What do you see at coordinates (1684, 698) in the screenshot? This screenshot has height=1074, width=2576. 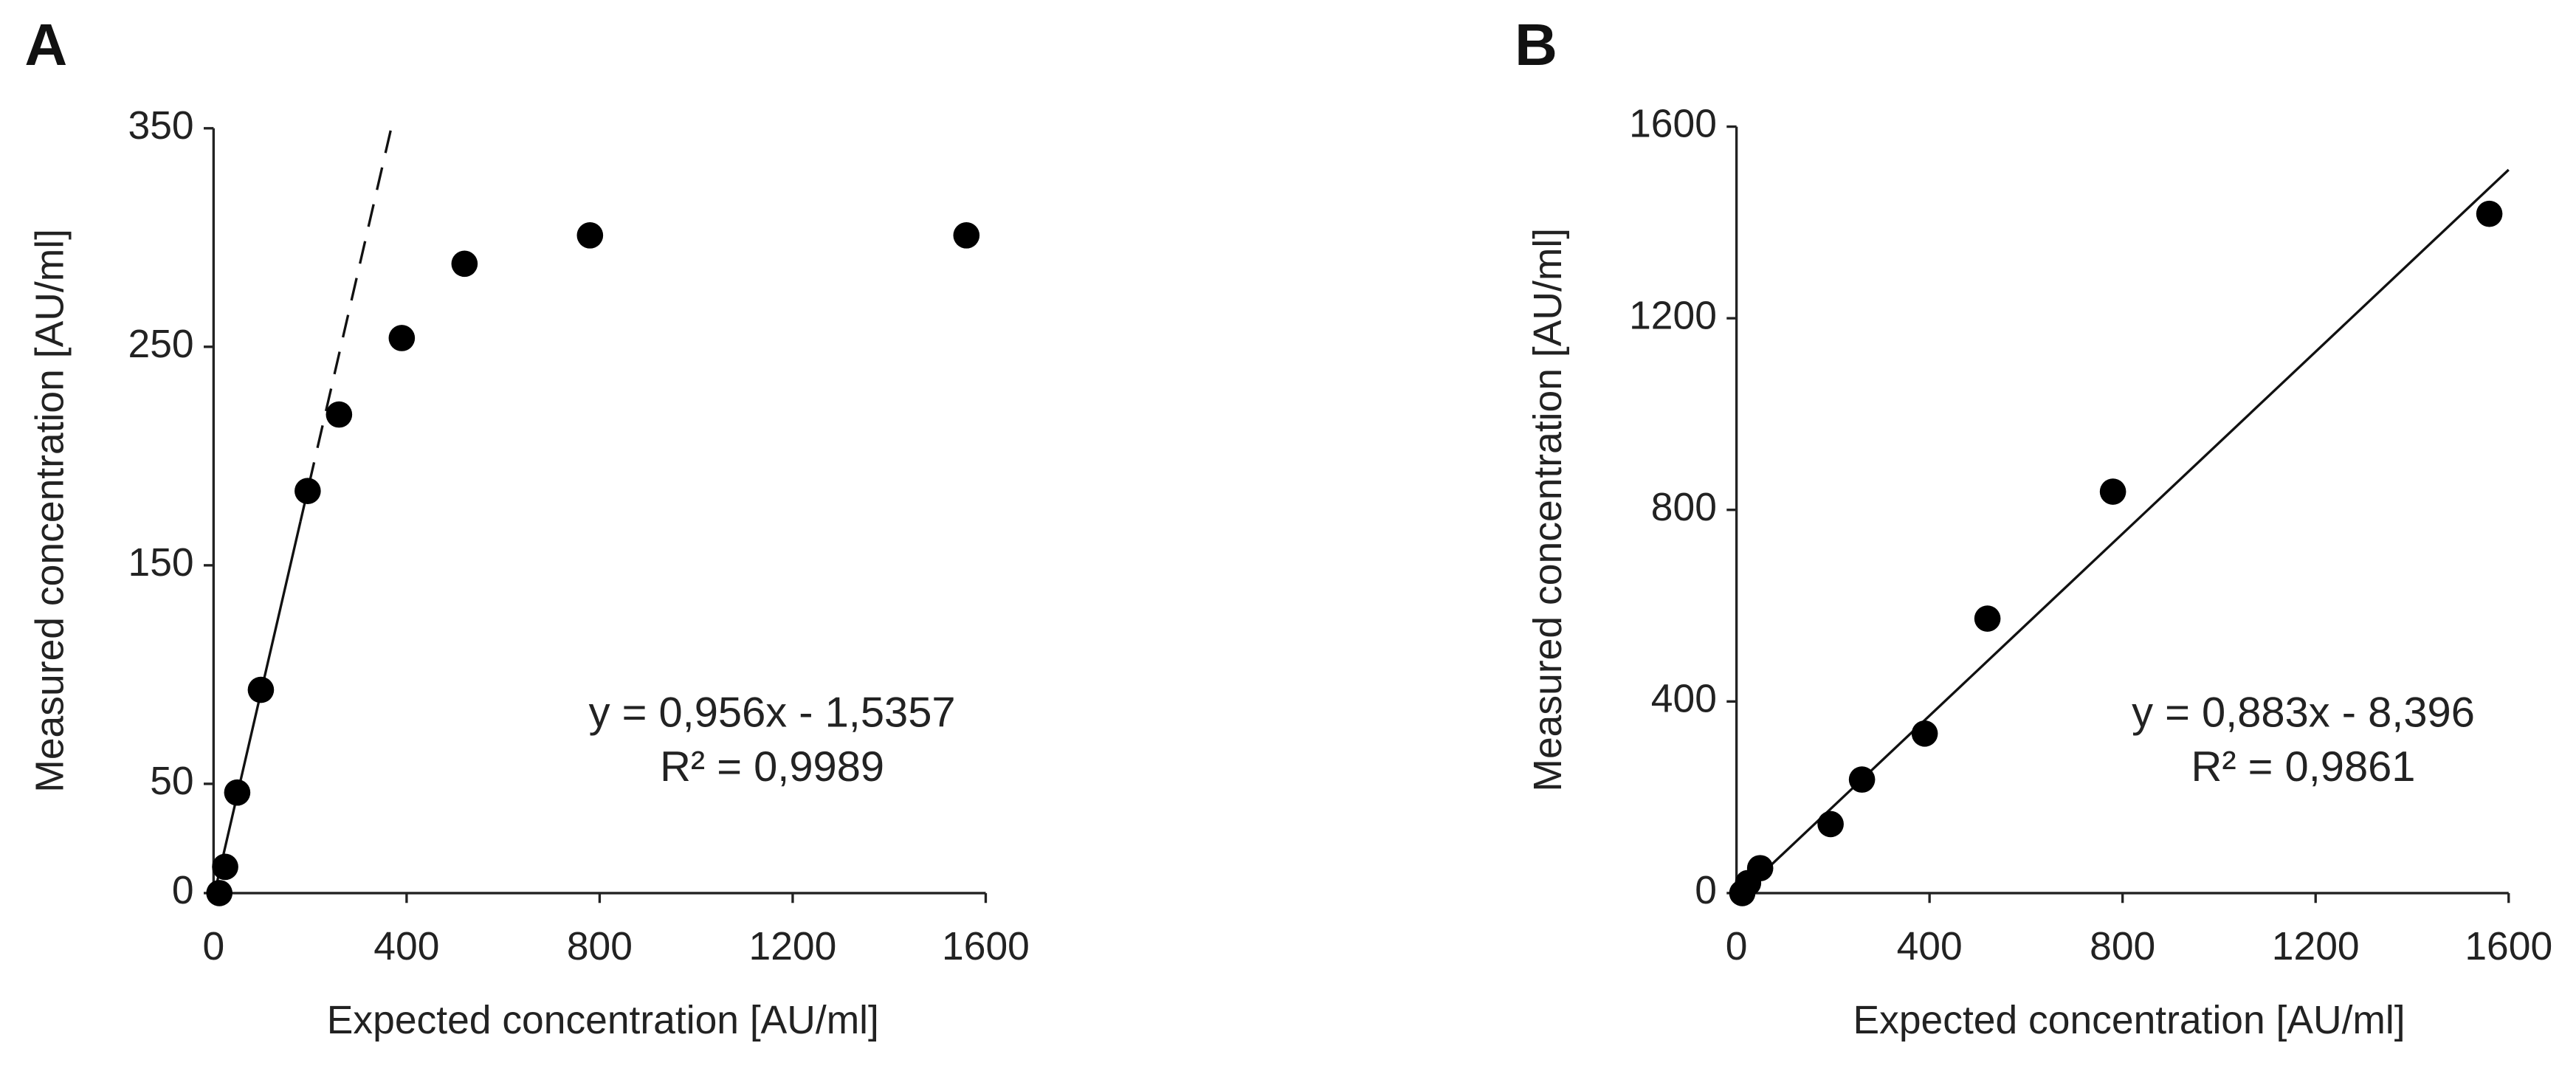 I see `y-tick-label: 400` at bounding box center [1684, 698].